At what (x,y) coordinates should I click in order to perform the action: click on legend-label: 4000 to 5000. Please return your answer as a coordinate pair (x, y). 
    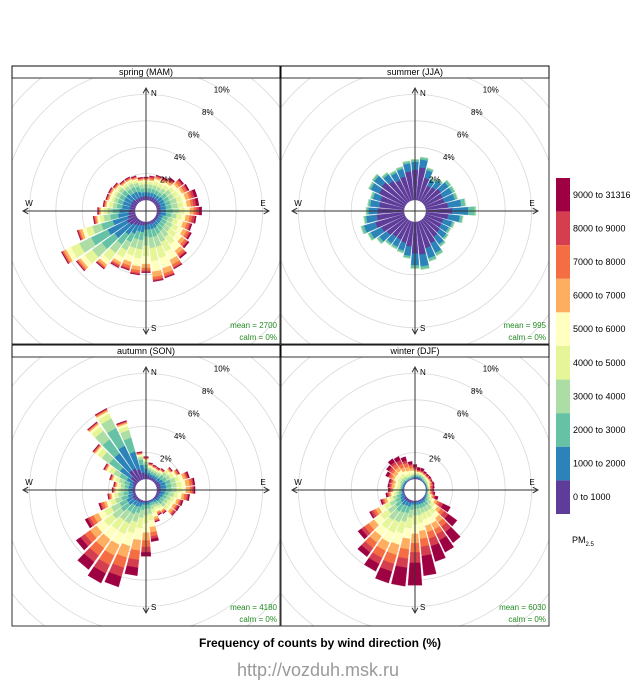
    Looking at the image, I should click on (599, 363).